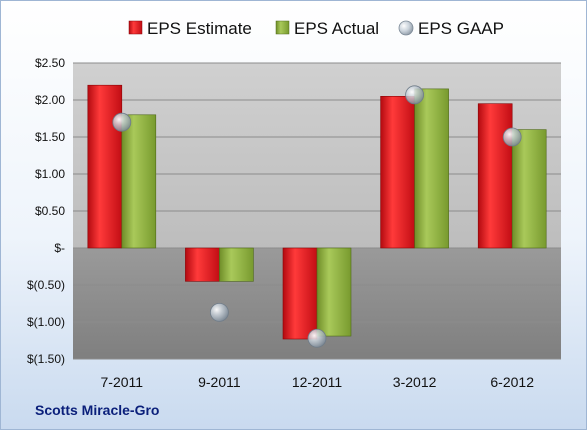 The image size is (587, 431). I want to click on x-category-label: 3-2012, so click(415, 382).